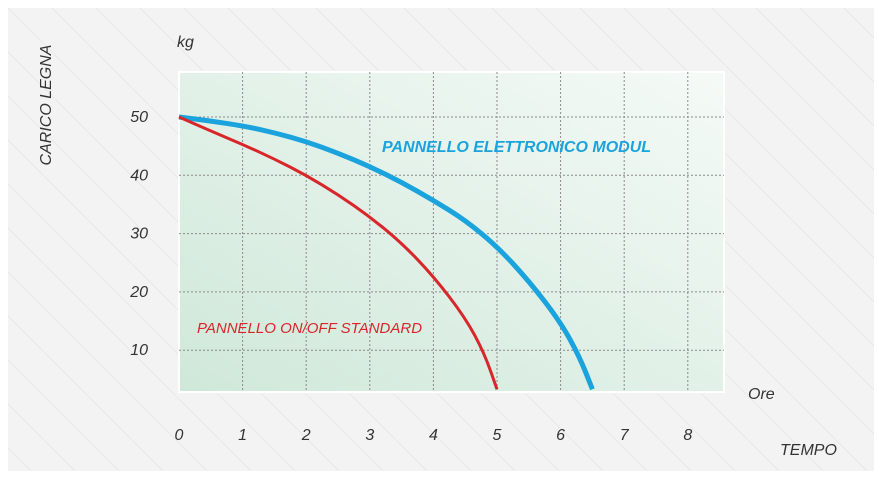  Describe the element at coordinates (808, 450) in the screenshot. I see `x-axis-title: TEMPO` at that location.